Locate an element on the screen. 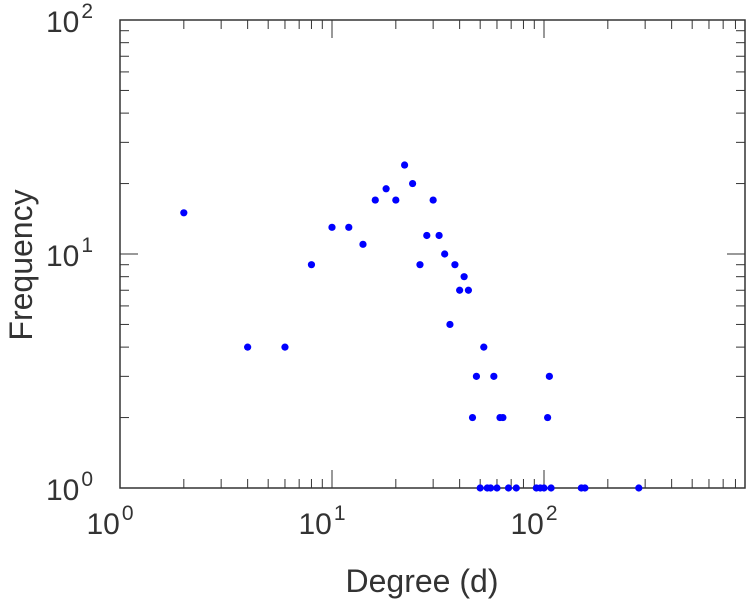 The image size is (747, 600). y-tick-exponent: 2 is located at coordinates (87, 11).